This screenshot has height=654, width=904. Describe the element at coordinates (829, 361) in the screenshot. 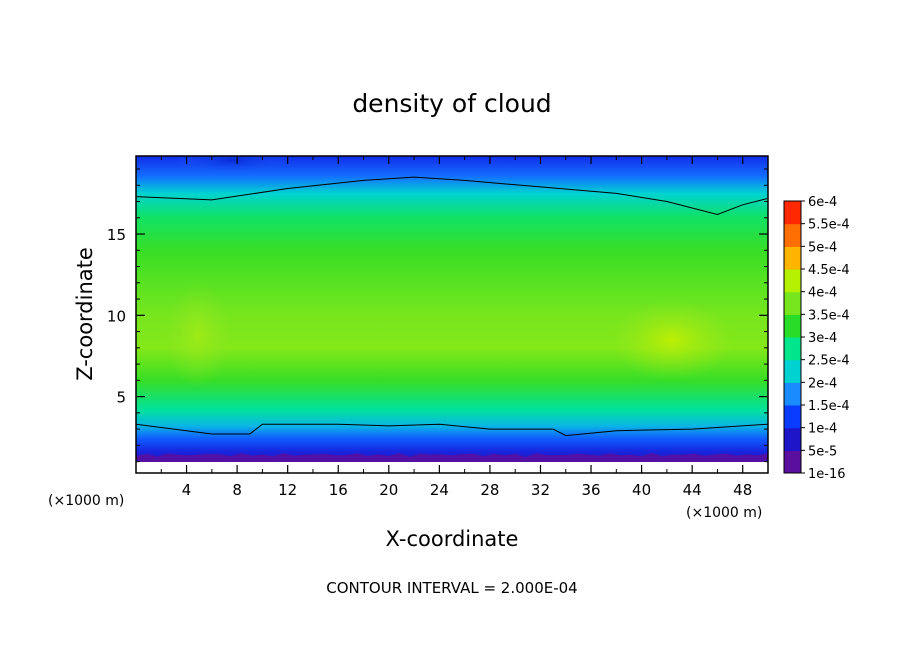

I see `colorbar-label: 2.5e-4` at that location.